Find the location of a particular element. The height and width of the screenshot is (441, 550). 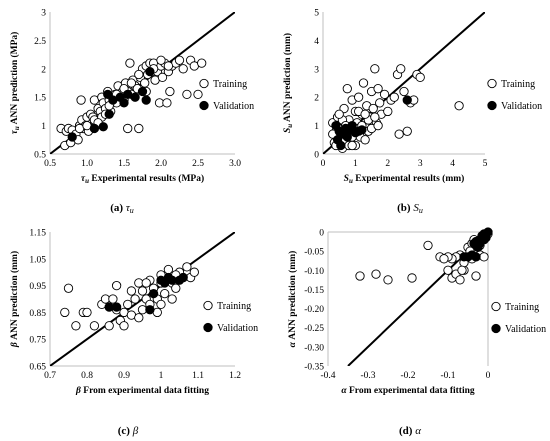

x-tick-label: 1.2 is located at coordinates (235, 376).